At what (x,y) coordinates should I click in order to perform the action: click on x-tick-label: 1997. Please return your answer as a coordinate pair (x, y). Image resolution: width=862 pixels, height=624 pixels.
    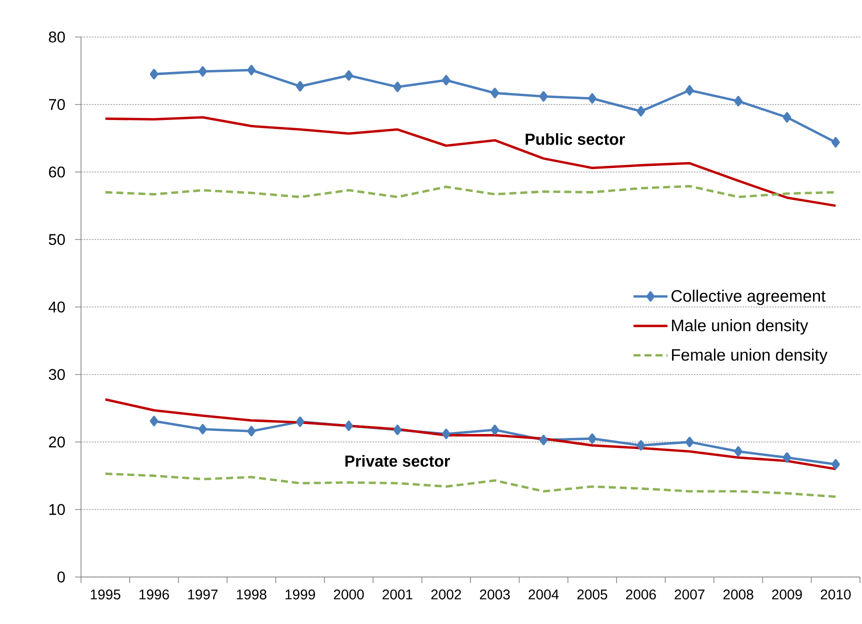
    Looking at the image, I should click on (203, 595).